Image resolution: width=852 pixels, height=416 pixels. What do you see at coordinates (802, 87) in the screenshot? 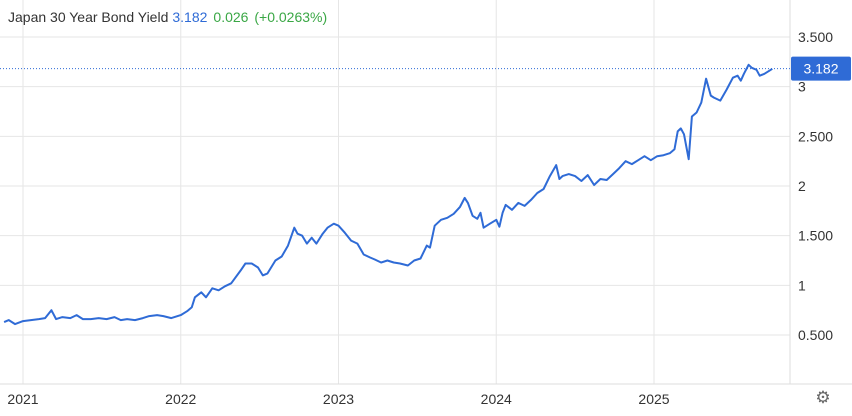
I see `y-tick-label: 3` at bounding box center [802, 87].